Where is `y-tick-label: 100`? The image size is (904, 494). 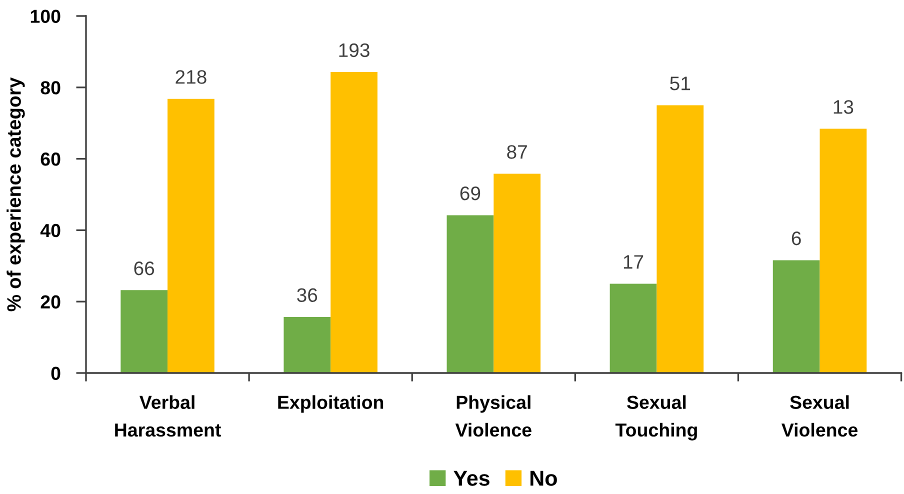
y-tick-label: 100 is located at coordinates (45, 16).